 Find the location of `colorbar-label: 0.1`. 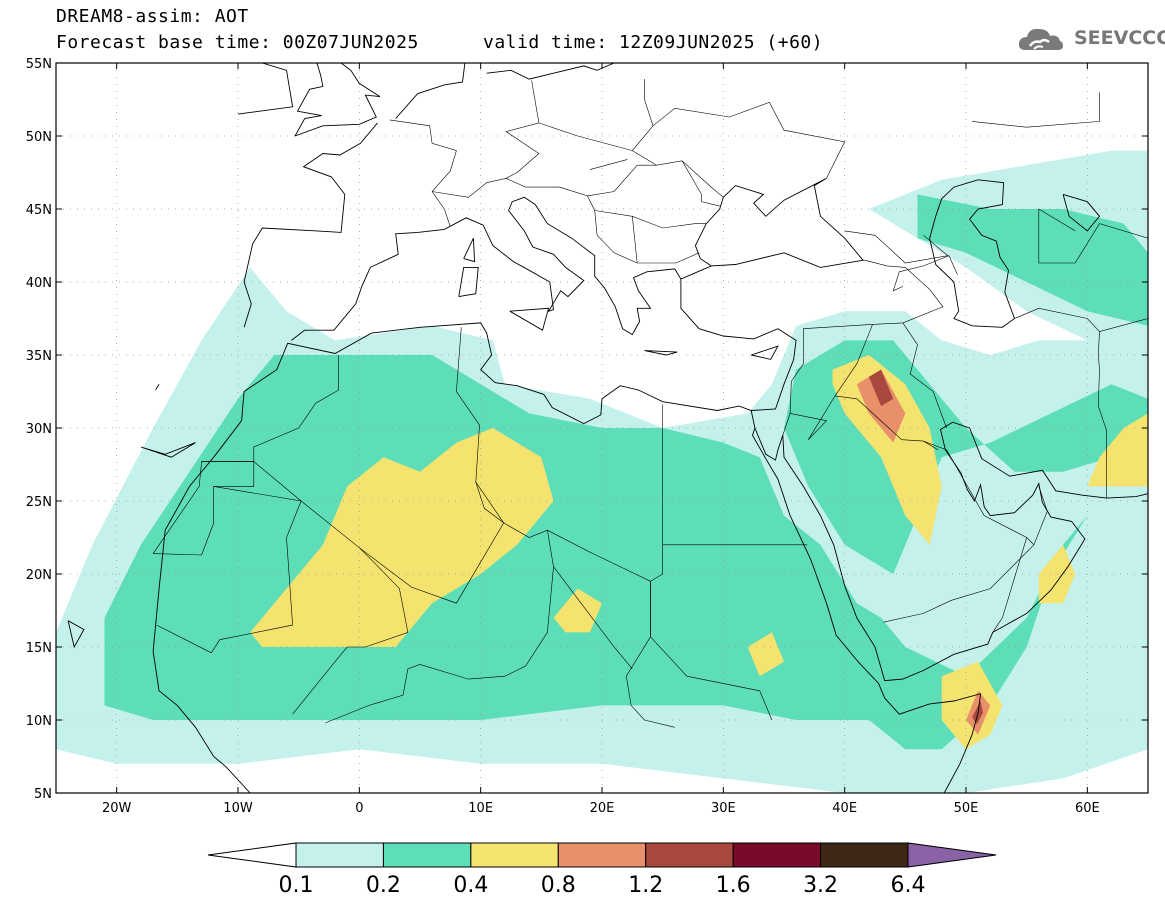

colorbar-label: 0.1 is located at coordinates (296, 885).